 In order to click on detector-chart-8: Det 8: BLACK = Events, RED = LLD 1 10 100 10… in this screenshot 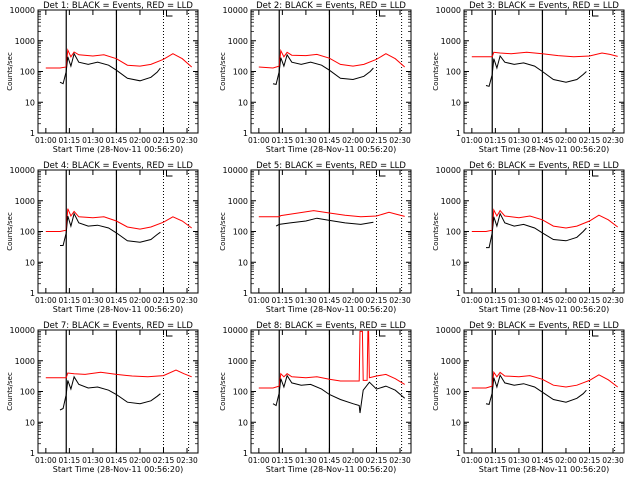, I will do `click(315, 397)`.